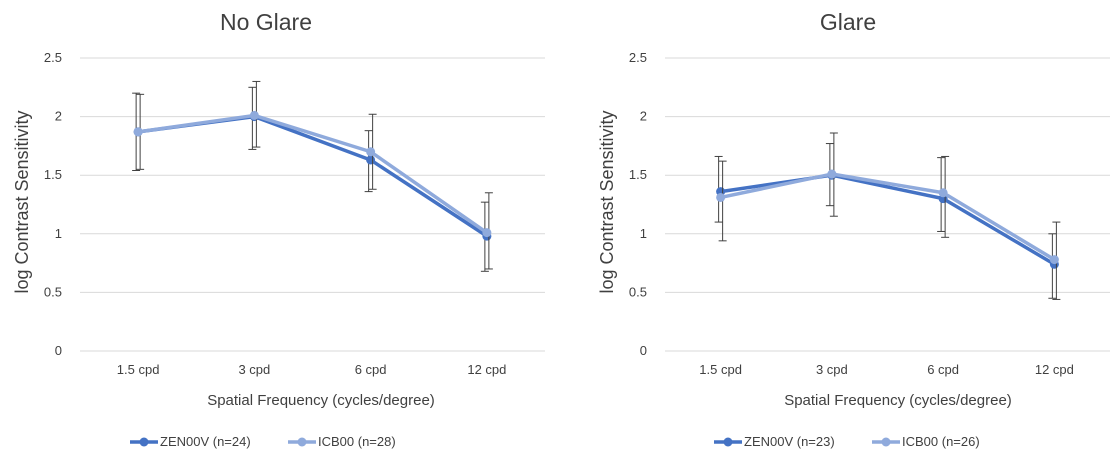 Image resolution: width=1115 pixels, height=455 pixels. I want to click on legend: ZEN00V (n=23) ICB00 (n=26), so click(847, 441).